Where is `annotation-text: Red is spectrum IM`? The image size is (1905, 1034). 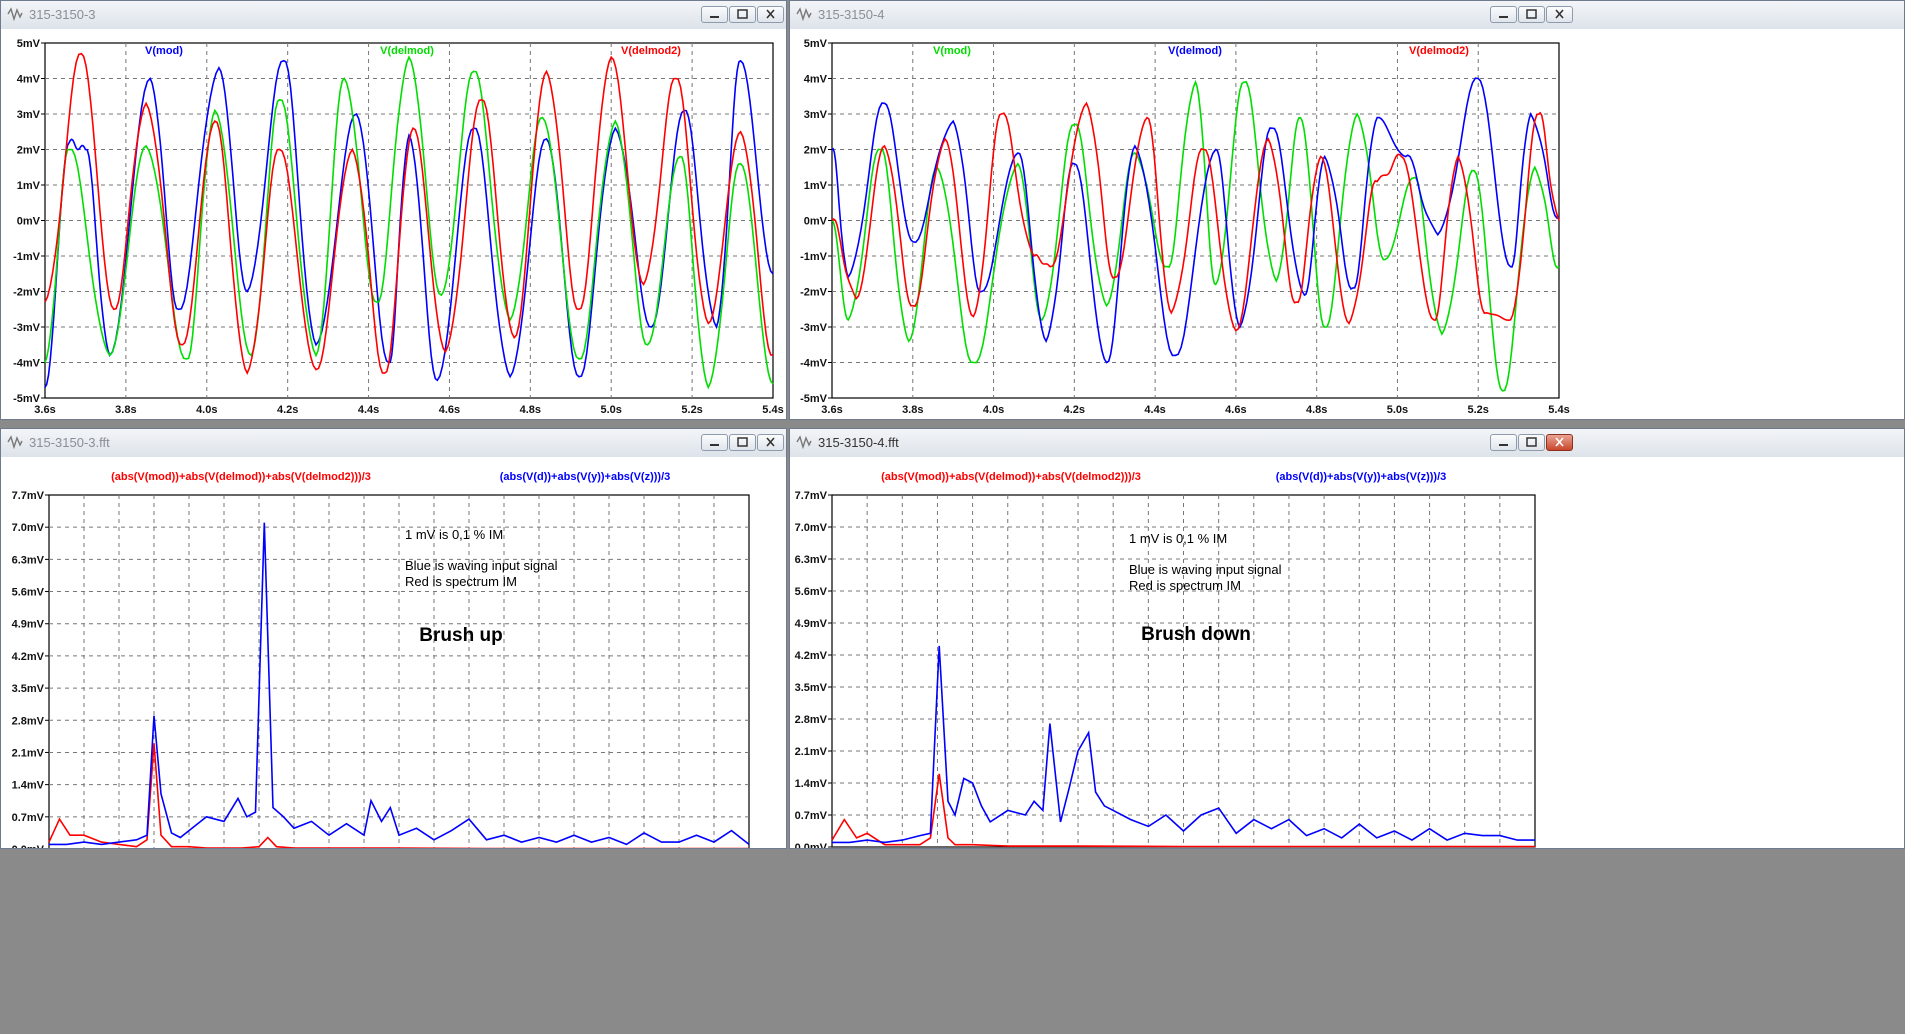 annotation-text: Red is spectrum IM is located at coordinates (461, 581).